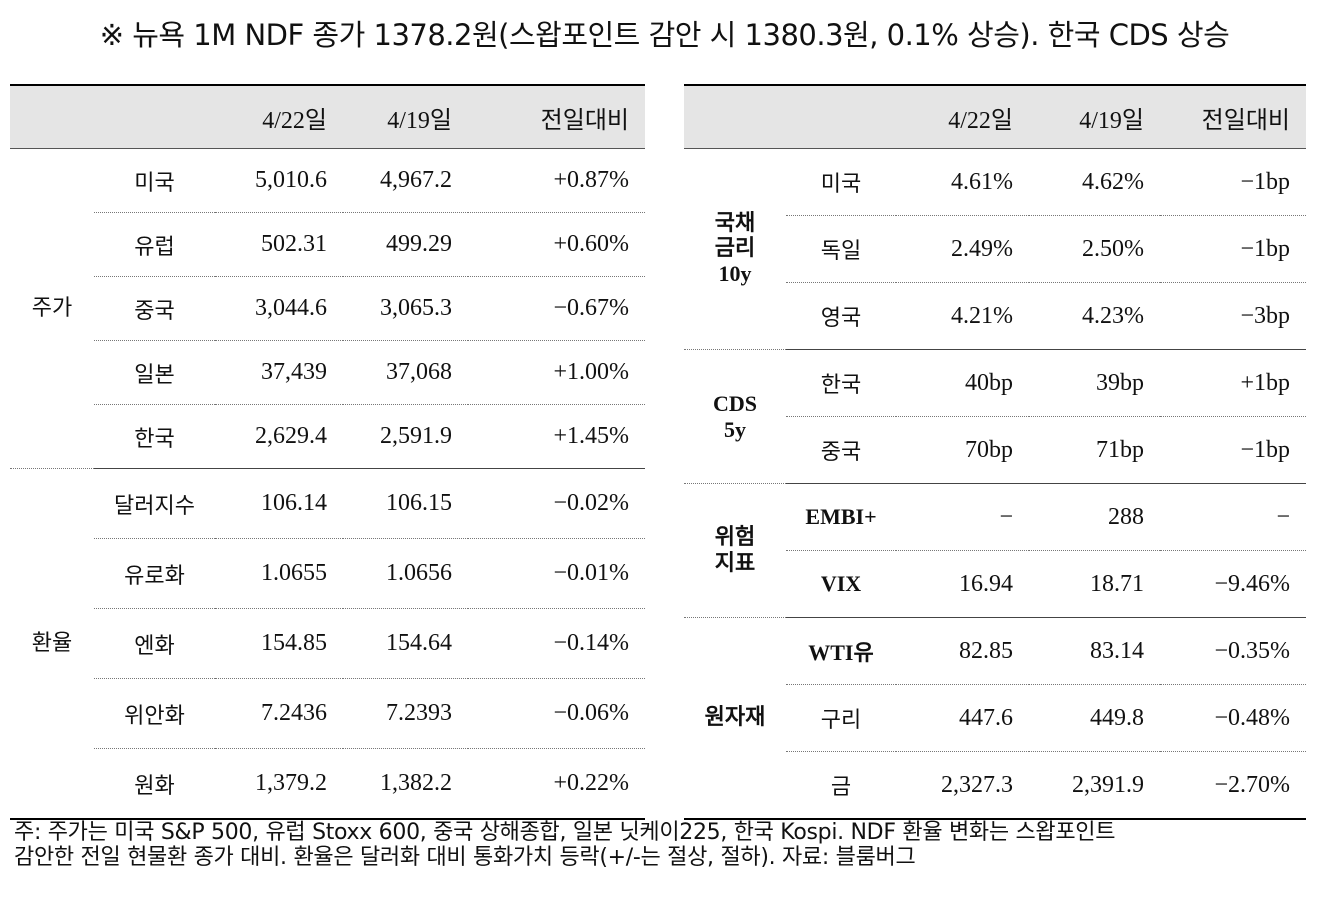  Describe the element at coordinates (1094, 584) in the screenshot. I see `value-previous: 18.71` at that location.